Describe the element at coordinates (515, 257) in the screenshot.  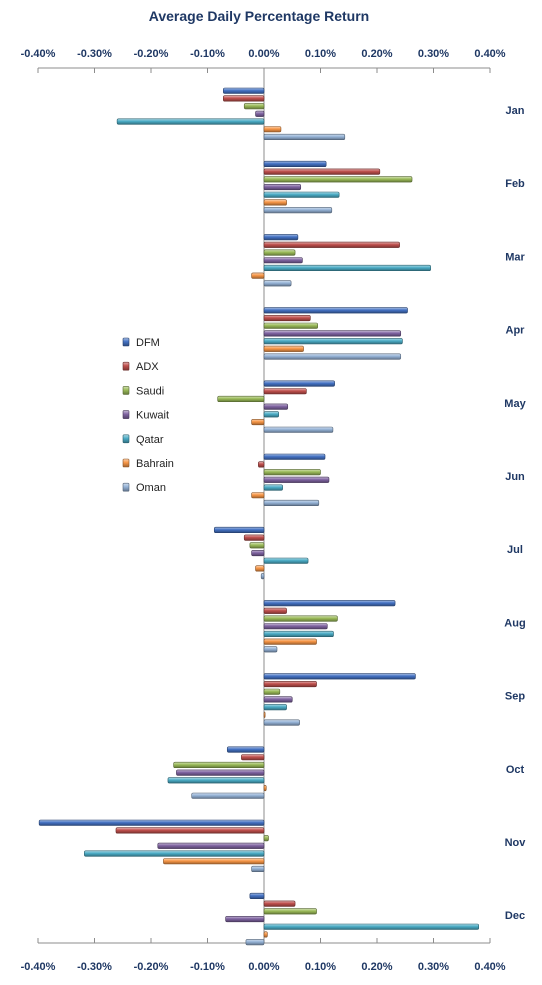
I see `category-label-mar: Mar` at that location.